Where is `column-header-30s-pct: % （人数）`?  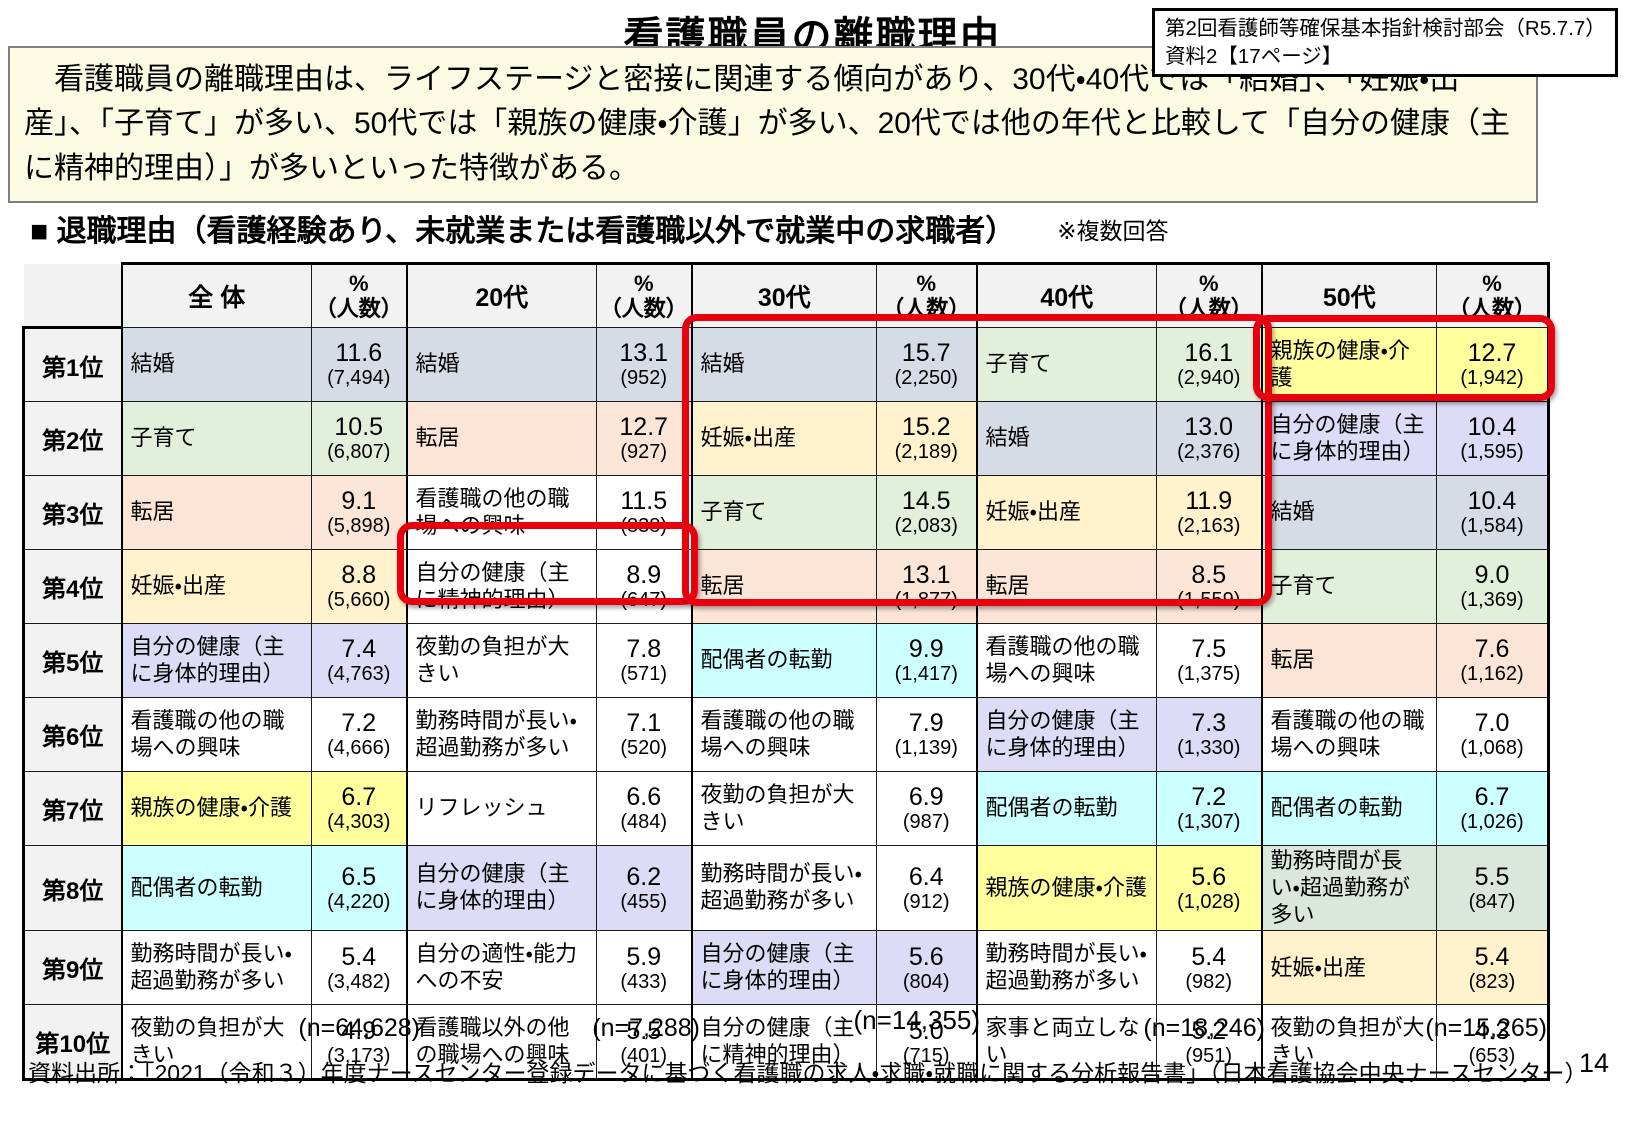
column-header-30s-pct: % （人数） is located at coordinates (926, 295).